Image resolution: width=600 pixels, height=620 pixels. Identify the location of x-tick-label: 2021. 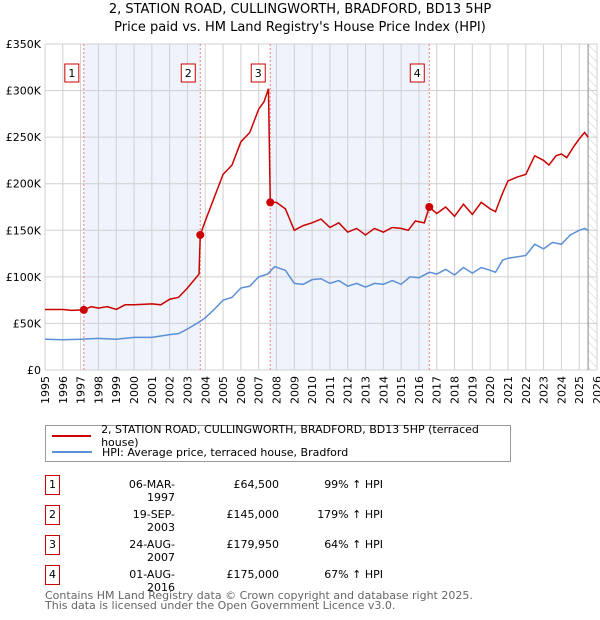
(508, 390).